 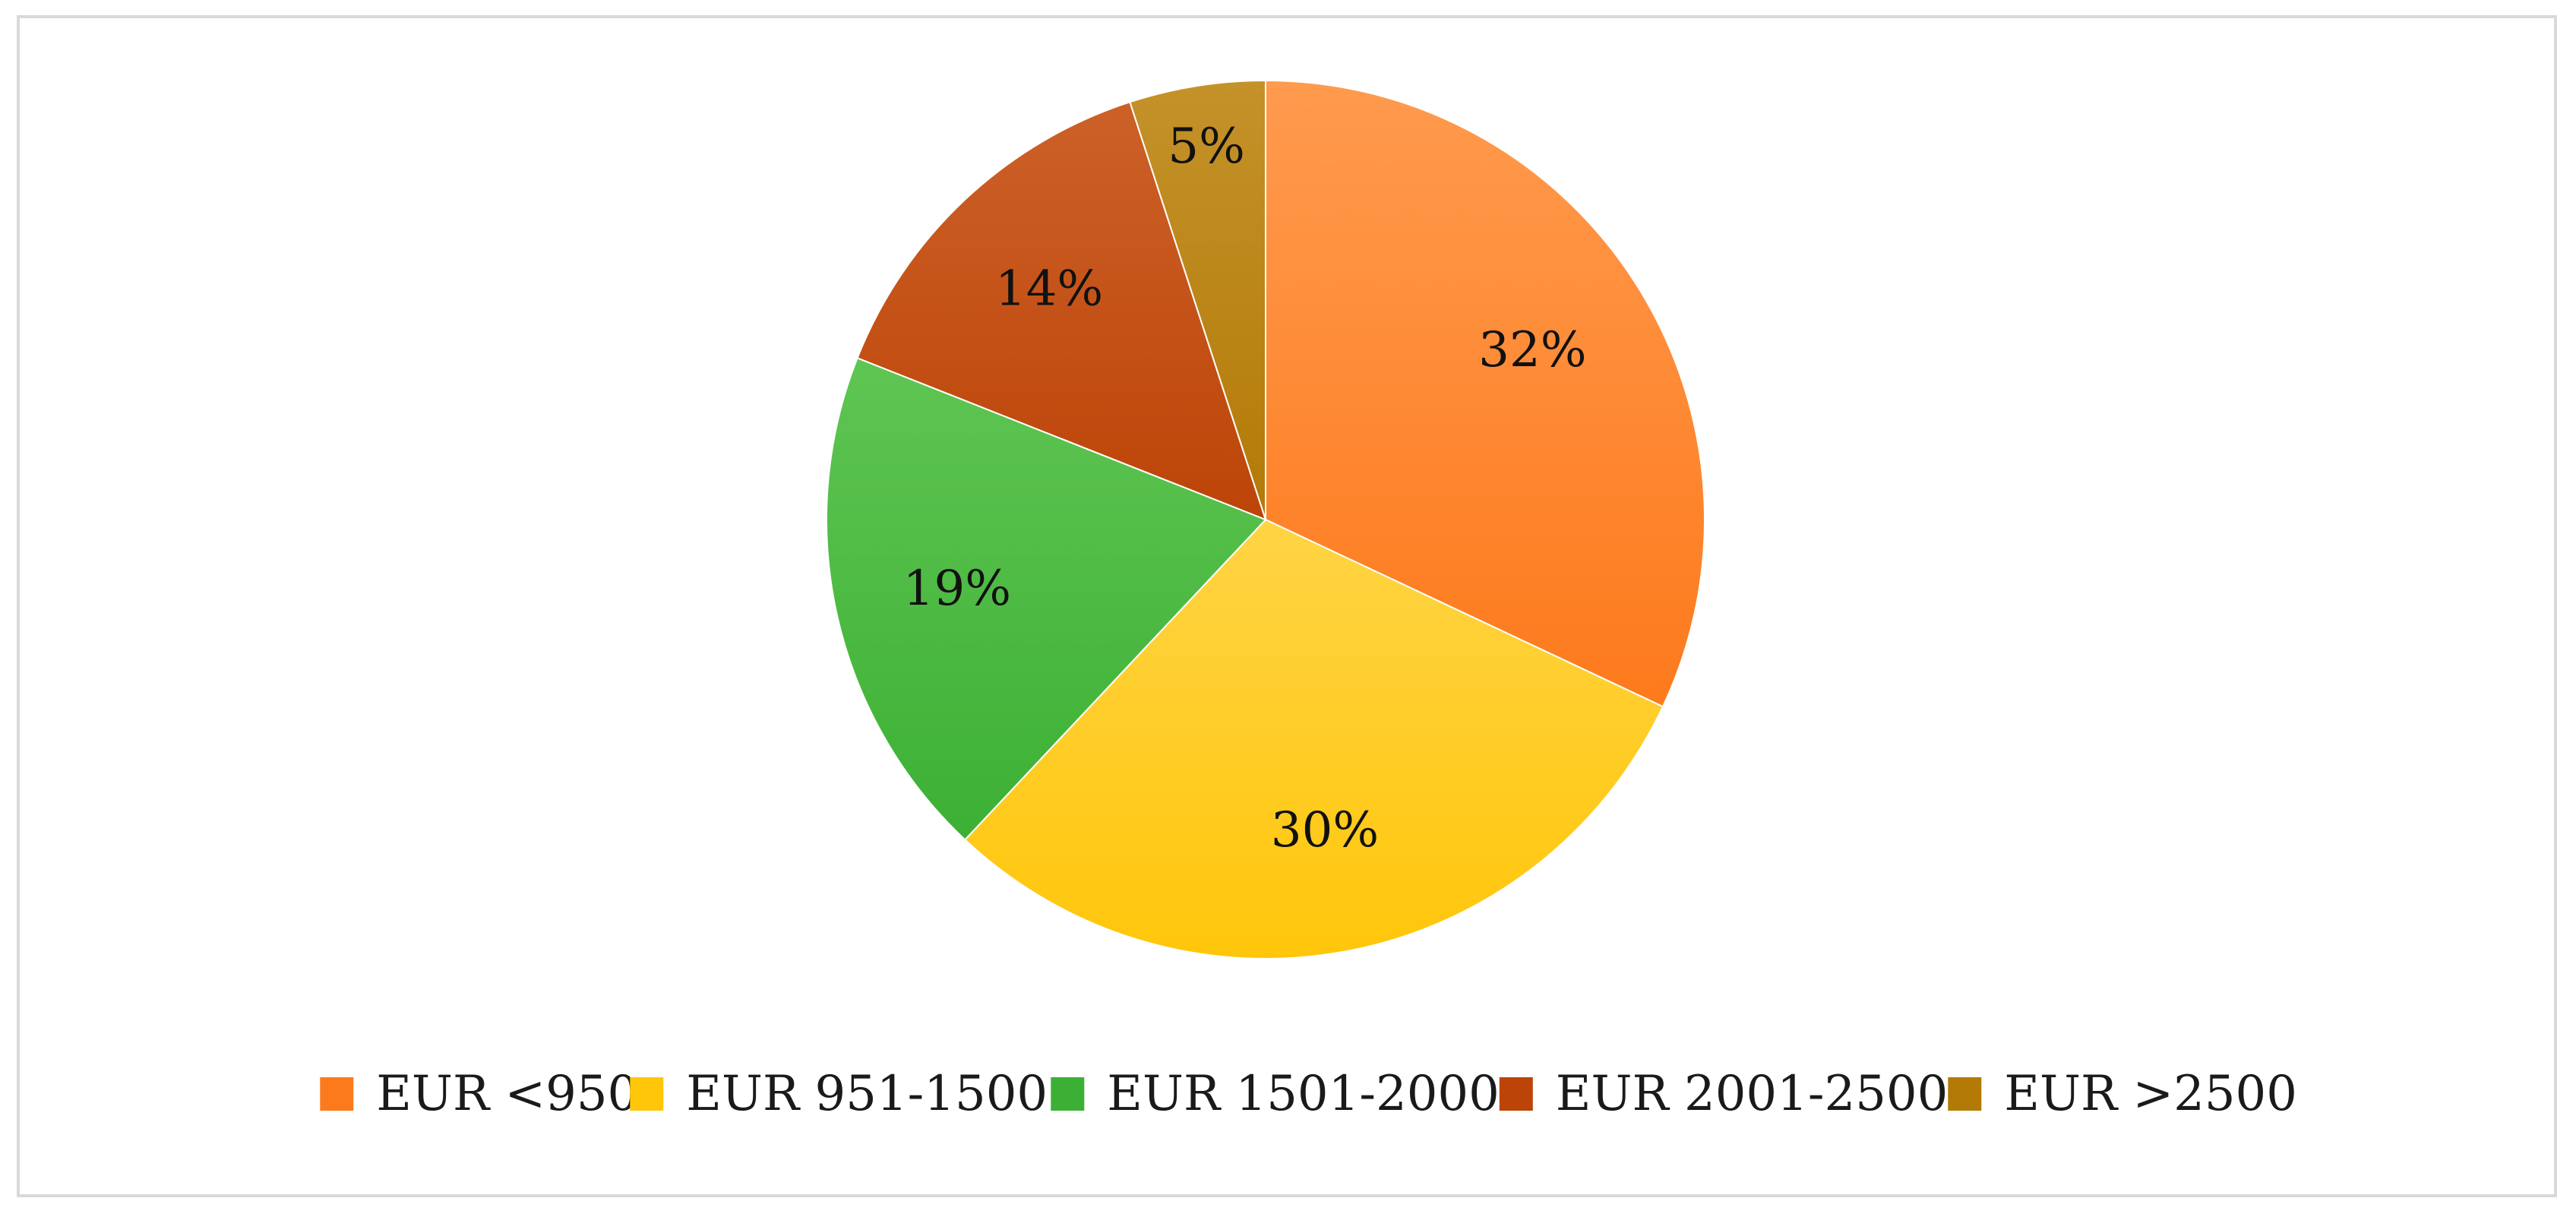 I want to click on legend-item-eur-2001-2500: EUR 2001-2500, so click(x=1724, y=1094).